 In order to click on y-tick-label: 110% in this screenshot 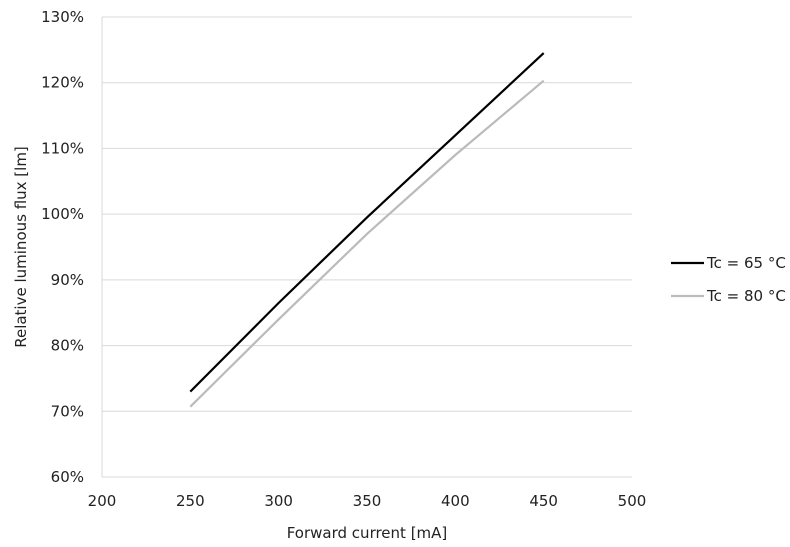, I will do `click(62, 148)`.